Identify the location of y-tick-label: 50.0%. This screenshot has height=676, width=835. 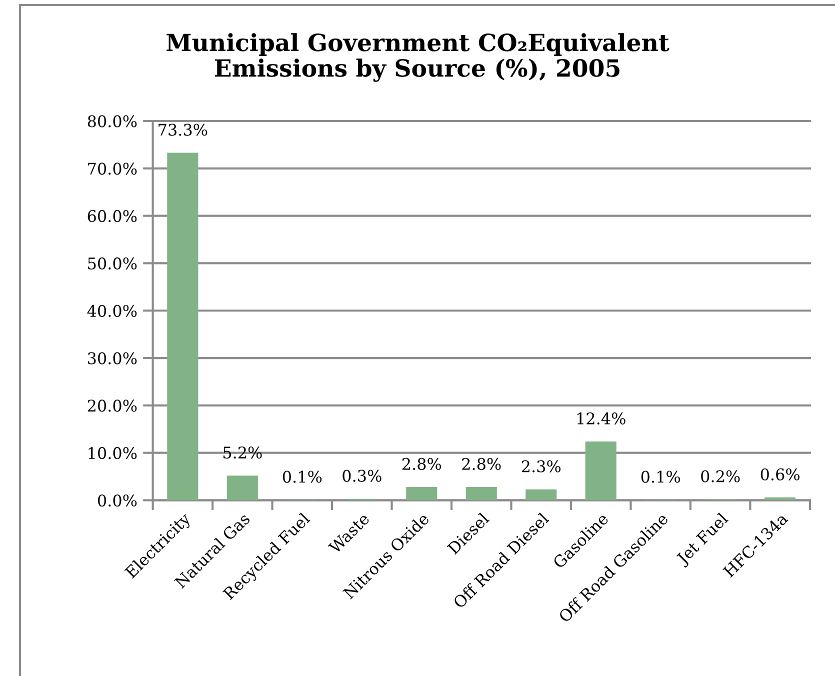
(112, 263).